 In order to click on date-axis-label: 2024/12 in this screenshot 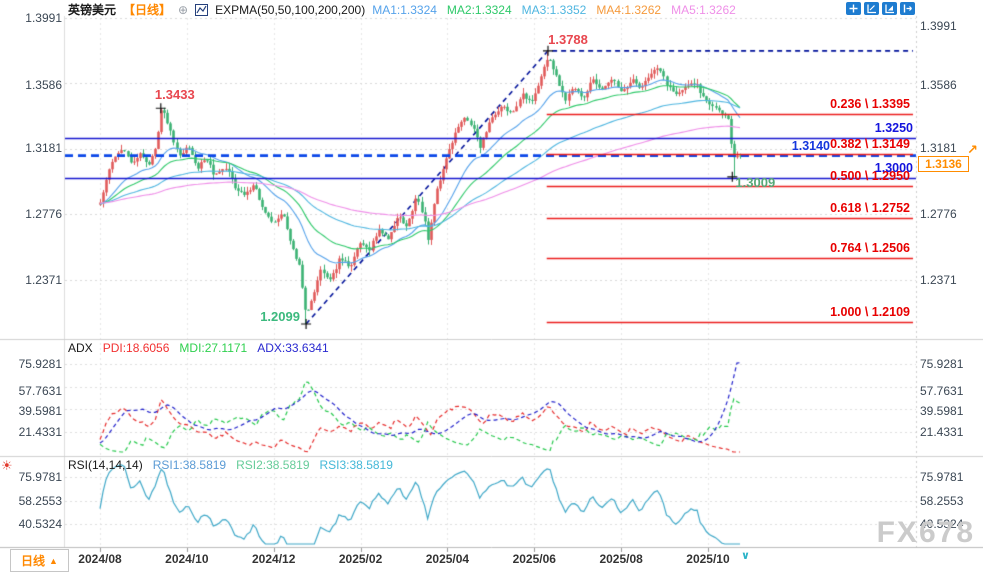, I will do `click(274, 559)`.